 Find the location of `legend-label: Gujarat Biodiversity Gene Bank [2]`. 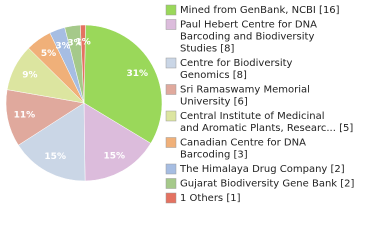

legend-label: Gujarat Biodiversity Gene Bank [2] is located at coordinates (267, 184).